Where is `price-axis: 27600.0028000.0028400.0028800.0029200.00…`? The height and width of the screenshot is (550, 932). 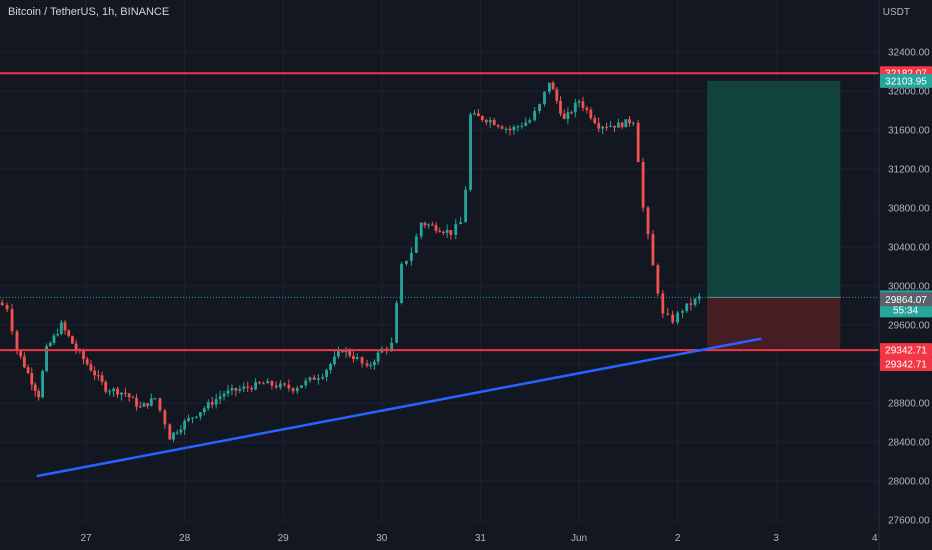 price-axis: 27600.0028000.0028400.0028800.0029200.00… is located at coordinates (909, 287).